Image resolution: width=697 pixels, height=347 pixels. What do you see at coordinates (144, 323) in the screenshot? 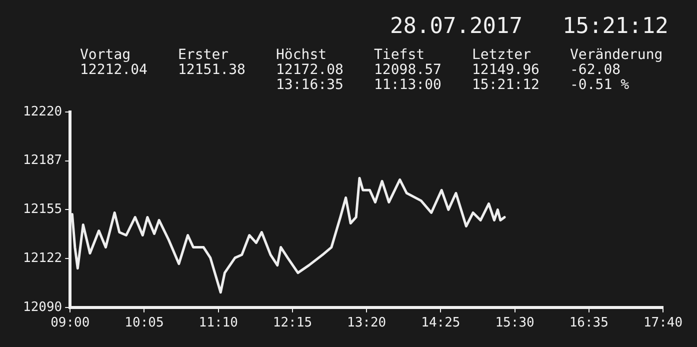
I see `x-tick-label: 10:05` at bounding box center [144, 323].